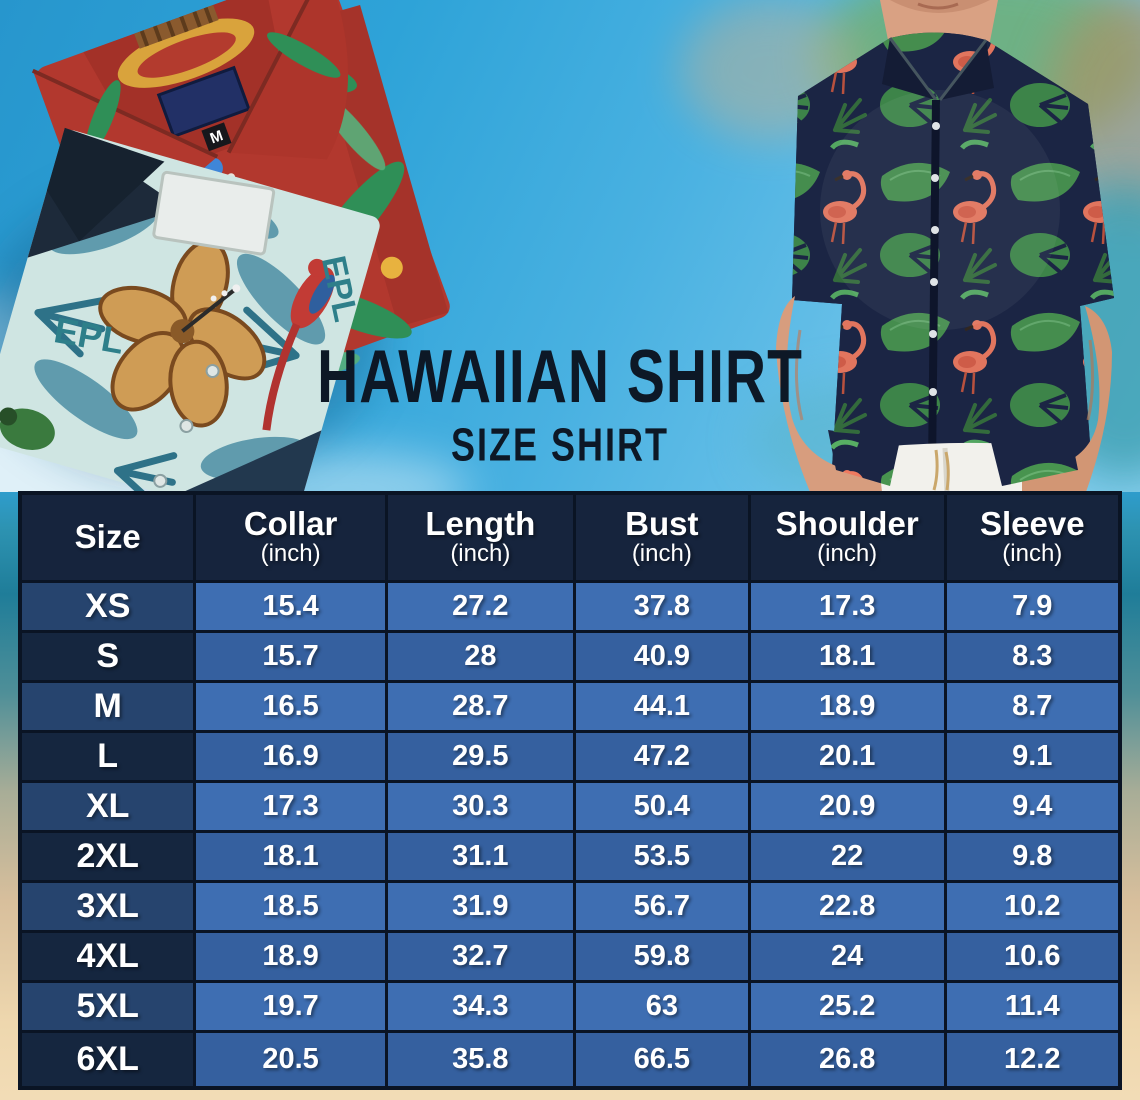 Image resolution: width=1140 pixels, height=1100 pixels. Describe the element at coordinates (290, 1059) in the screenshot. I see `measurement-value: 20.5` at that location.